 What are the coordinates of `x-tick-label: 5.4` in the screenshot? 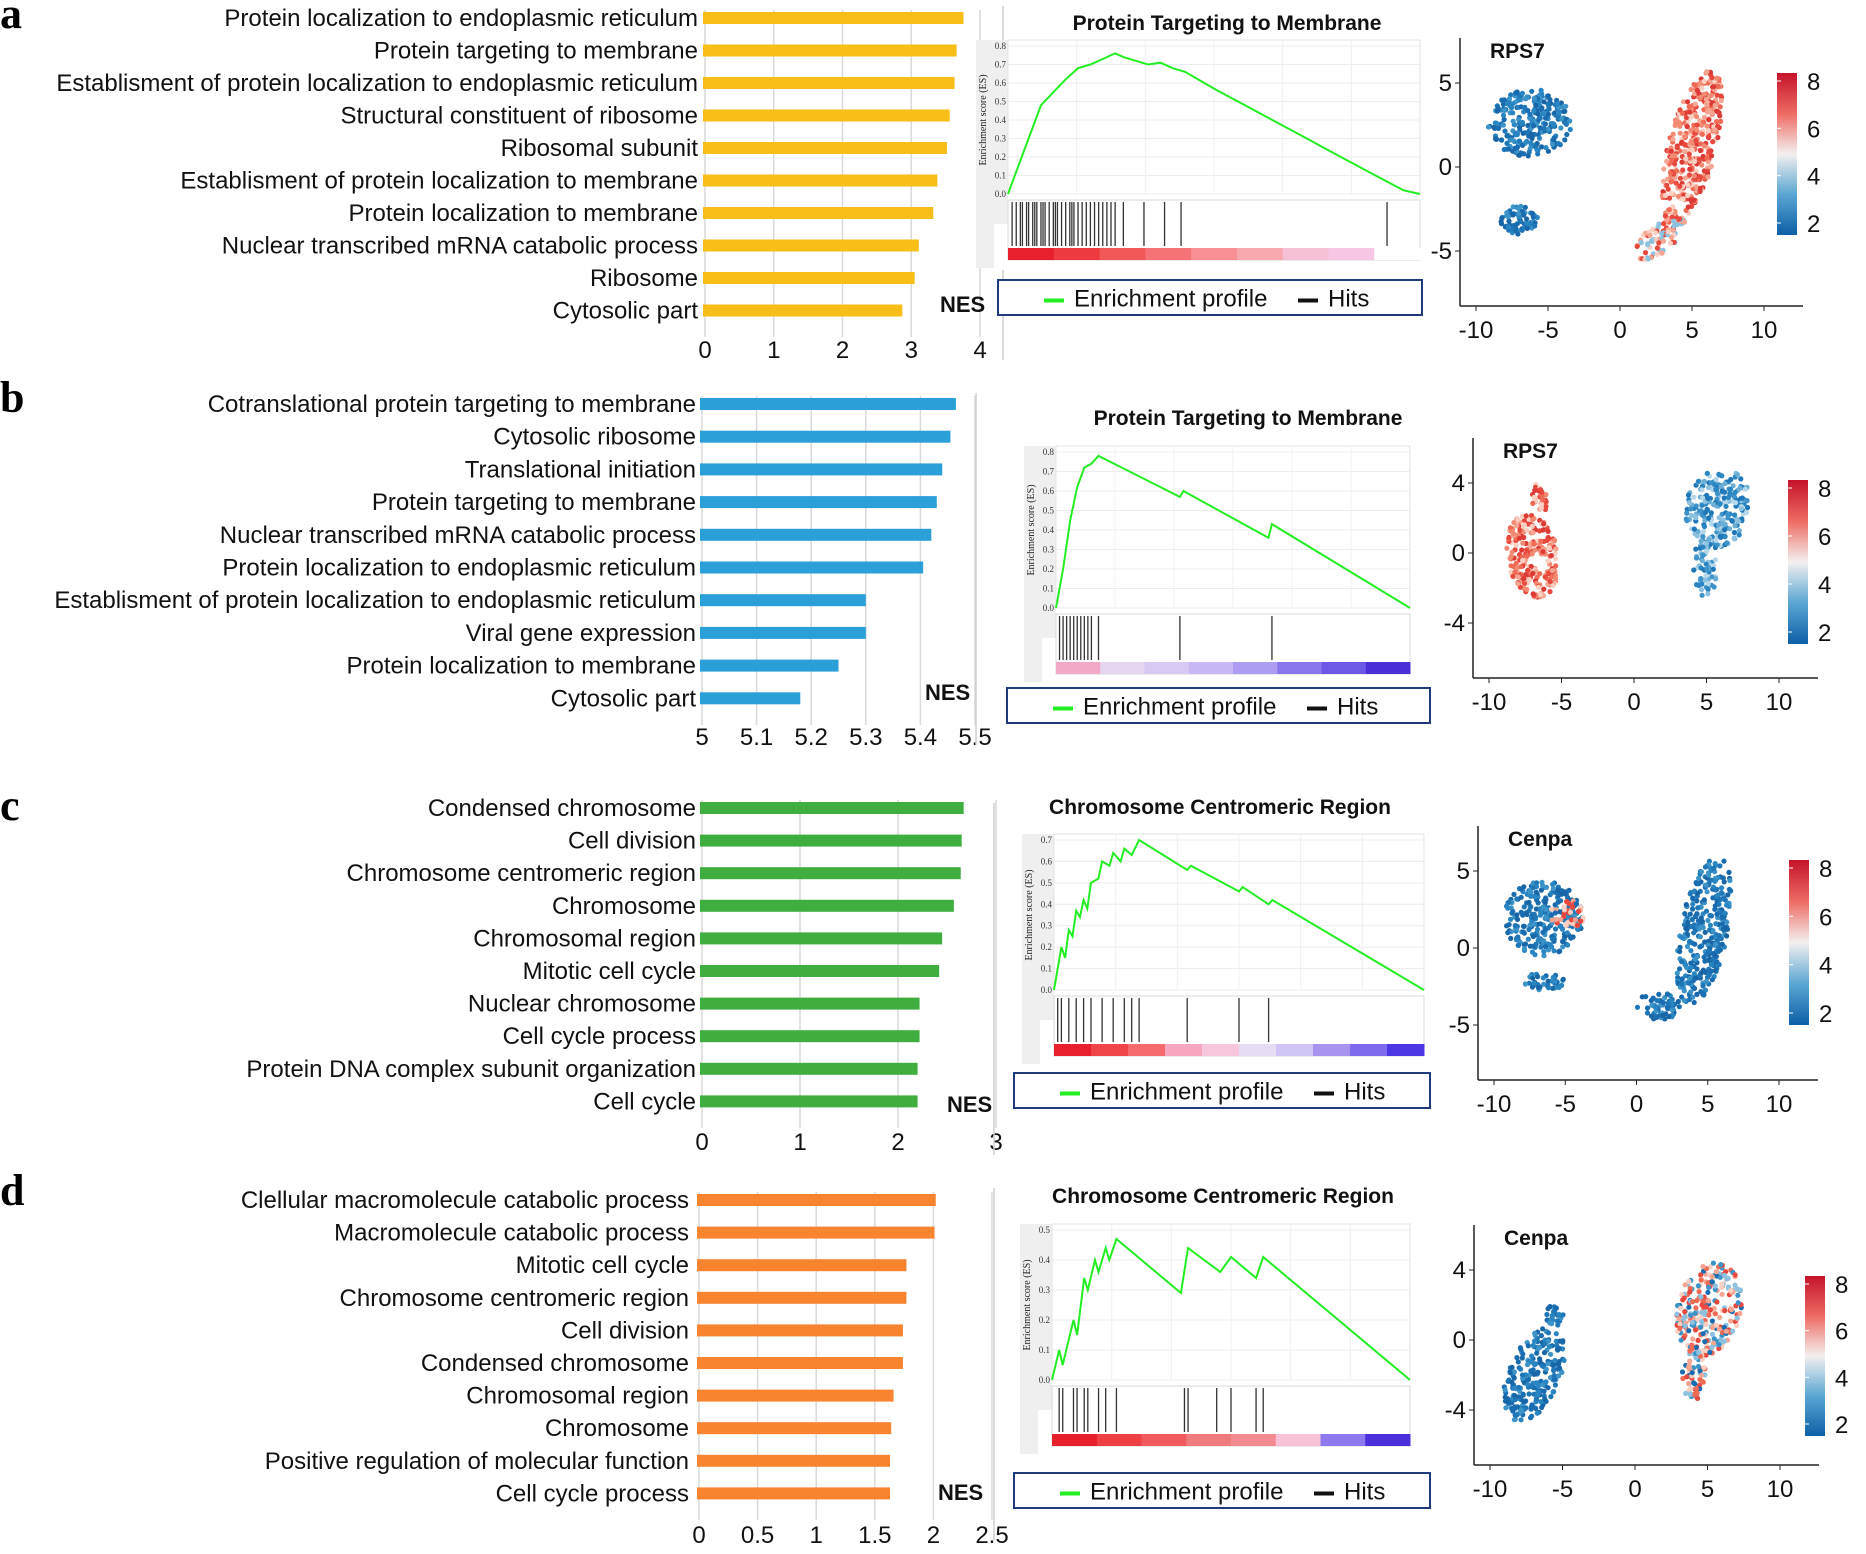 It's located at (920, 737).